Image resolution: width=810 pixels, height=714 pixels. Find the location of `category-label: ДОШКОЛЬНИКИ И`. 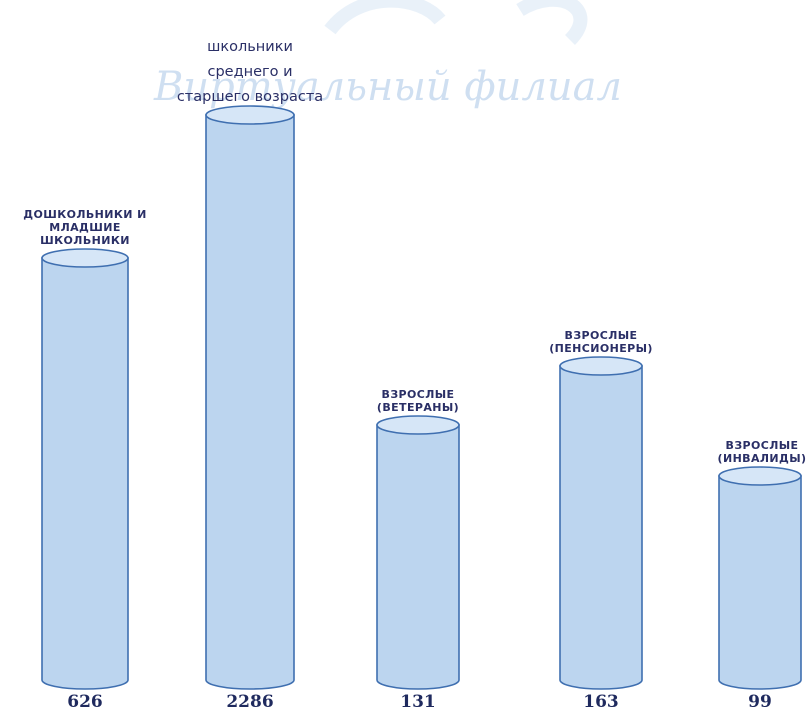

category-label: ДОШКОЛЬНИКИ И is located at coordinates (84, 214).